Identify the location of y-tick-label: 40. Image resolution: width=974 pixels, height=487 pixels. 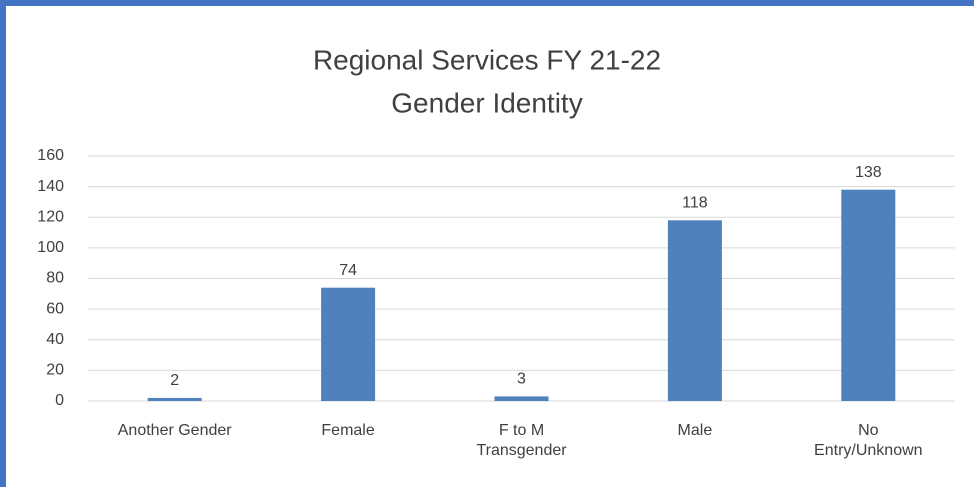
(55, 339).